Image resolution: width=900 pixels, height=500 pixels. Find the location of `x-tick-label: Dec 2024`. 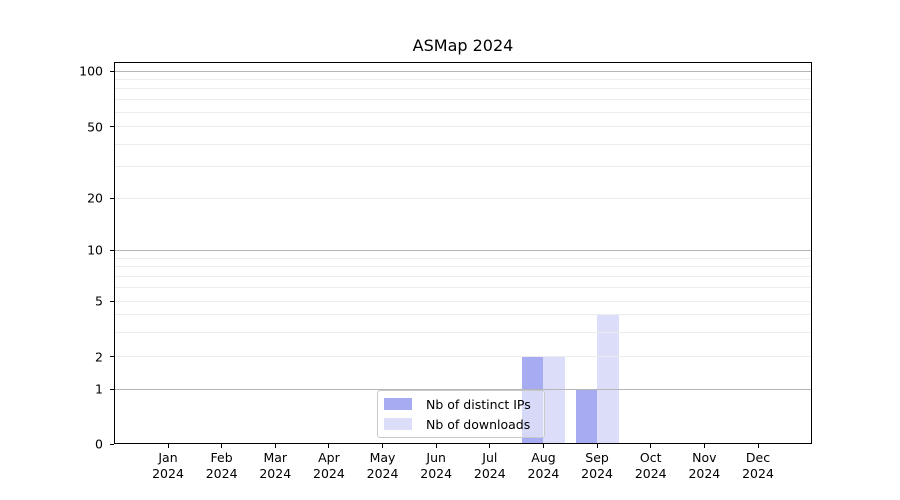

x-tick-label: Dec 2024 is located at coordinates (758, 466).